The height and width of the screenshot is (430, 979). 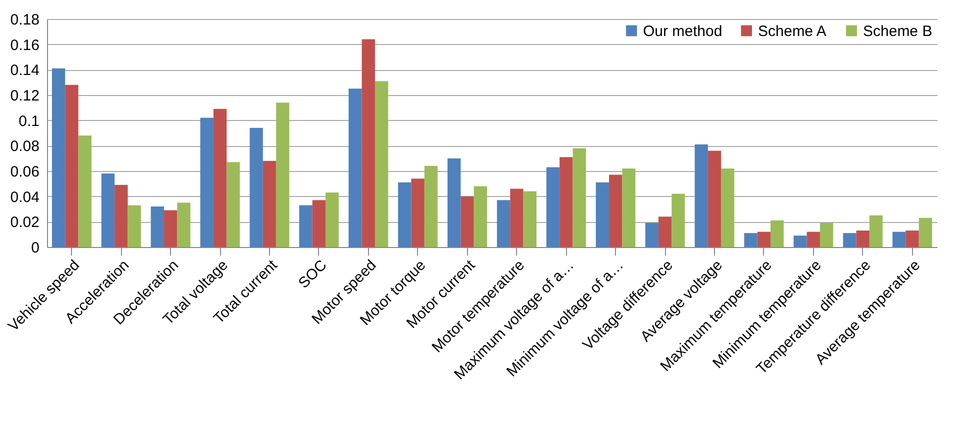 What do you see at coordinates (682, 31) in the screenshot?
I see `legend-label: Our method` at bounding box center [682, 31].